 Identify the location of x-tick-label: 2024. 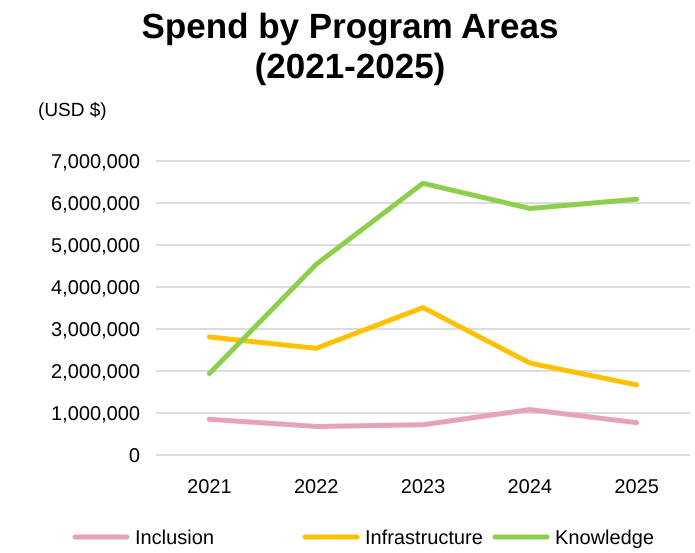
(530, 487).